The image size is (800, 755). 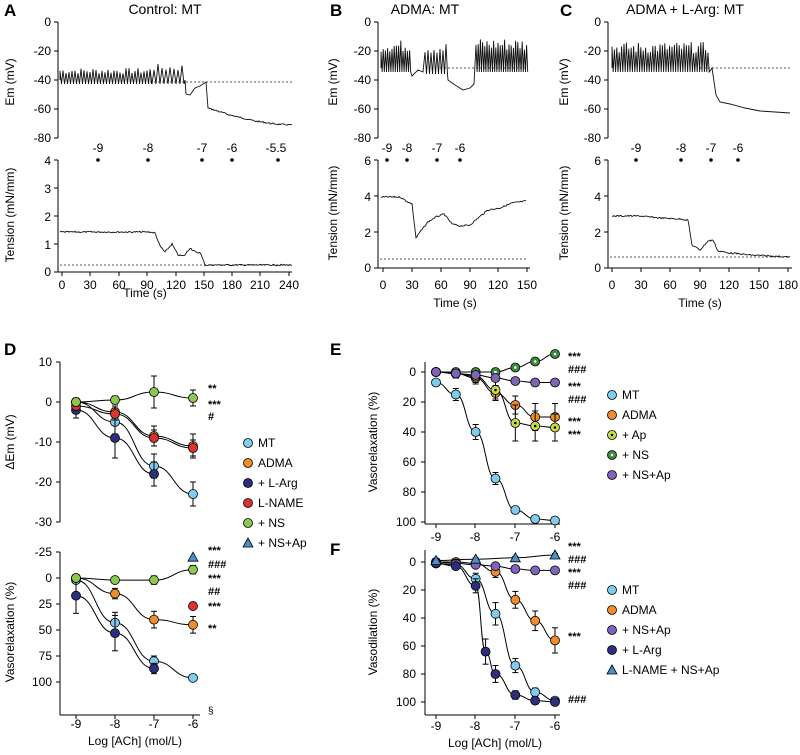 I want to click on y-tick: 75, so click(x=46, y=656).